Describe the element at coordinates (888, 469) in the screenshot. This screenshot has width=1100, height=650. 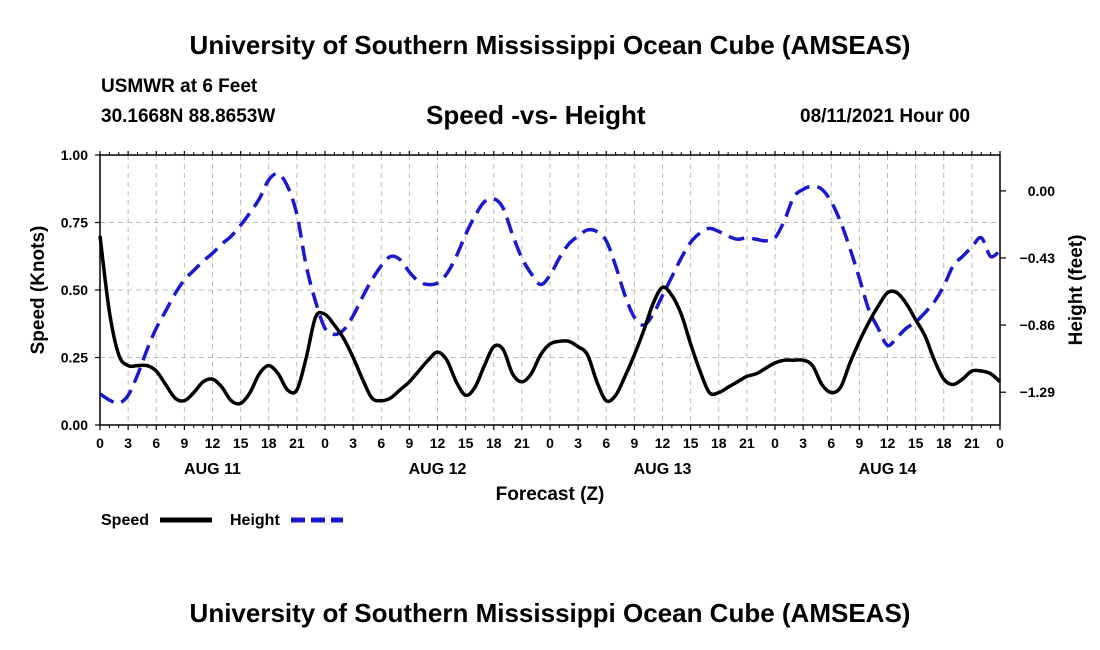
I see `day-label: AUG 14` at that location.